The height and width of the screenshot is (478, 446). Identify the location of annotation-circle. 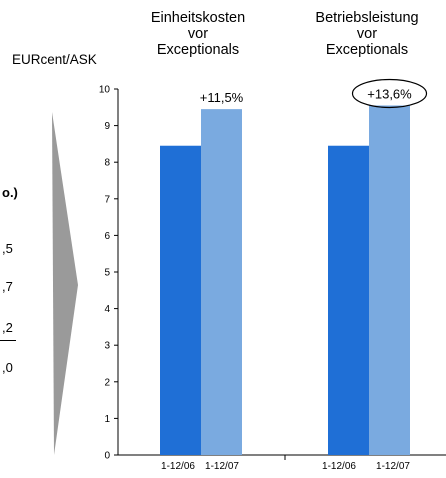
(389, 93).